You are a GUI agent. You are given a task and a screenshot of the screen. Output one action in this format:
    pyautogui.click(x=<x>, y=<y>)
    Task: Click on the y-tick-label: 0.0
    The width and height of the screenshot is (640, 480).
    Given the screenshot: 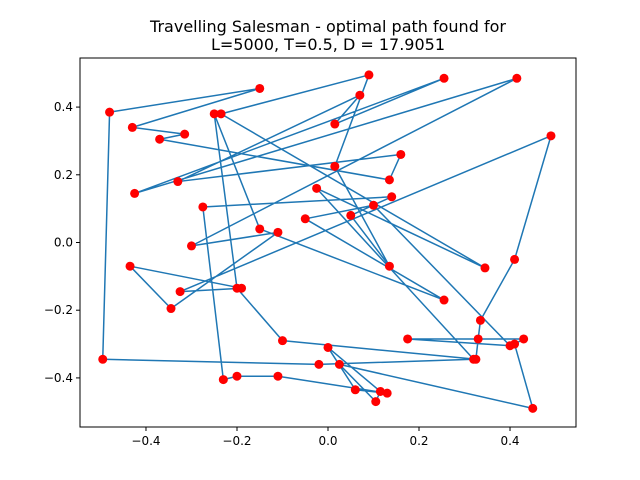 What is the action you would take?
    pyautogui.click(x=63, y=243)
    